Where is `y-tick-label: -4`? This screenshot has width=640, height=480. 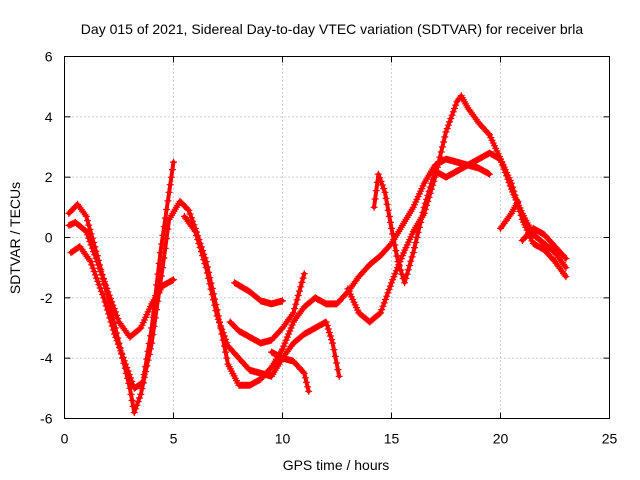
y-tick-label: -4 is located at coordinates (46, 358).